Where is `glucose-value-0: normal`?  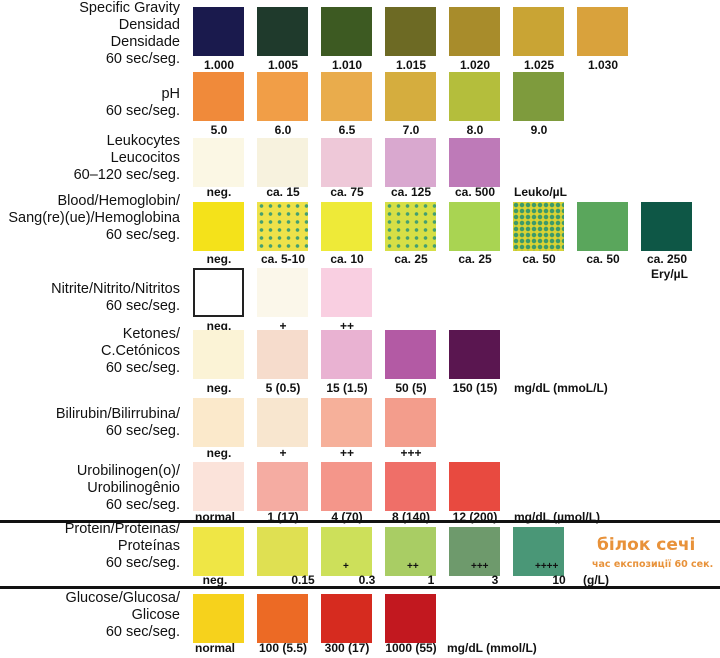 glucose-value-0: normal is located at coordinates (214, 648).